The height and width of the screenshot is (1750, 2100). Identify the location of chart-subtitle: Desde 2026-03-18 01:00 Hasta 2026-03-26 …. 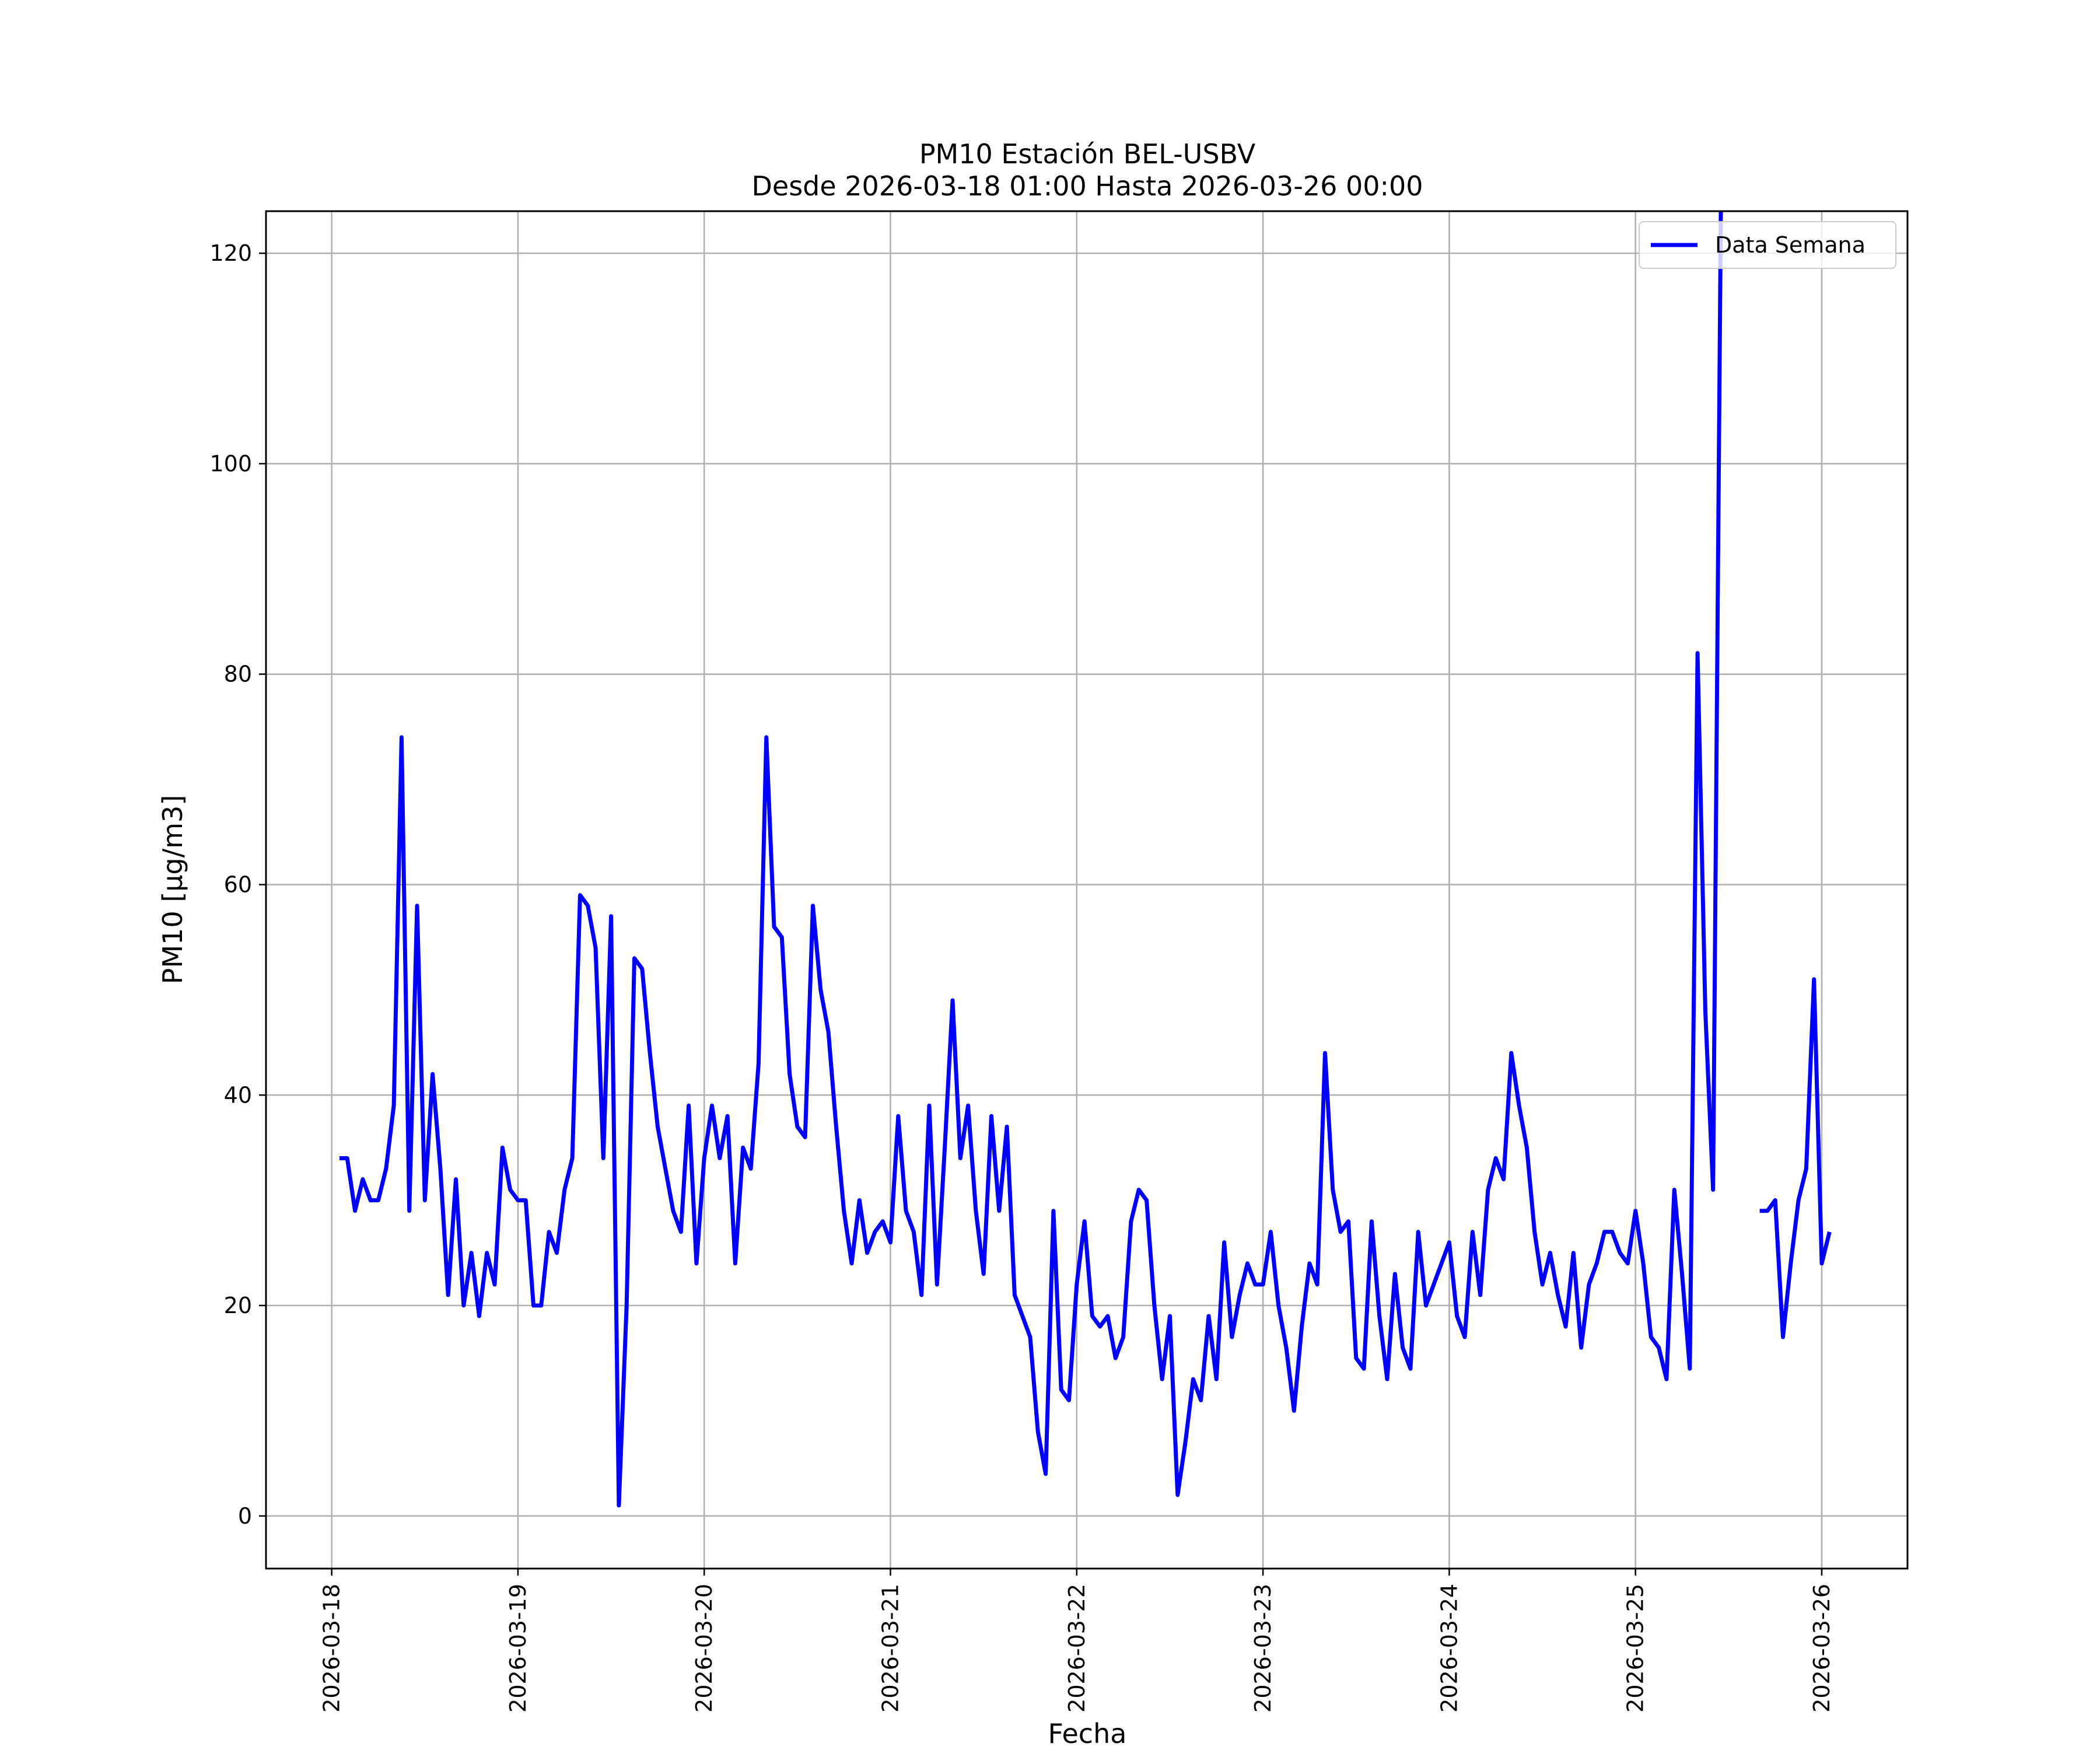
(1087, 186).